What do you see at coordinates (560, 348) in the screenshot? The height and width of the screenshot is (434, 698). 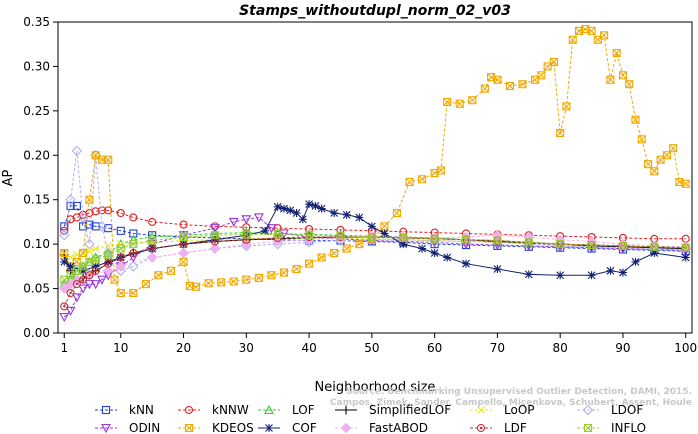 I see `x-tick-label: 80` at bounding box center [560, 348].